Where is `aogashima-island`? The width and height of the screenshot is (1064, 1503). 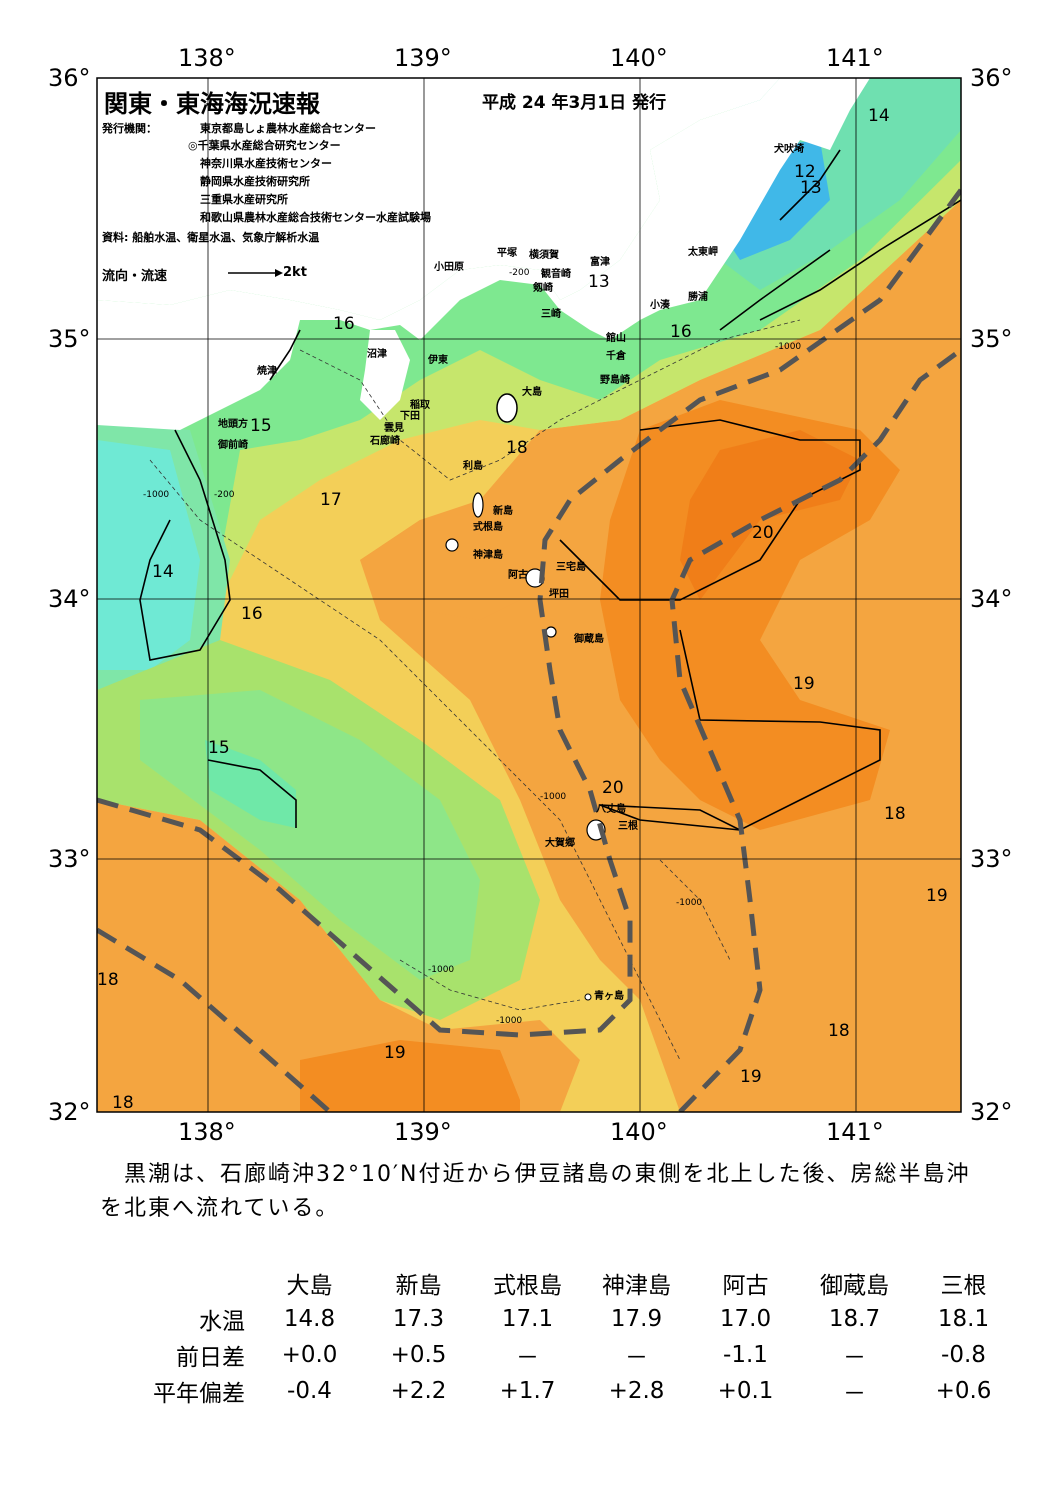
aogashima-island is located at coordinates (588, 997).